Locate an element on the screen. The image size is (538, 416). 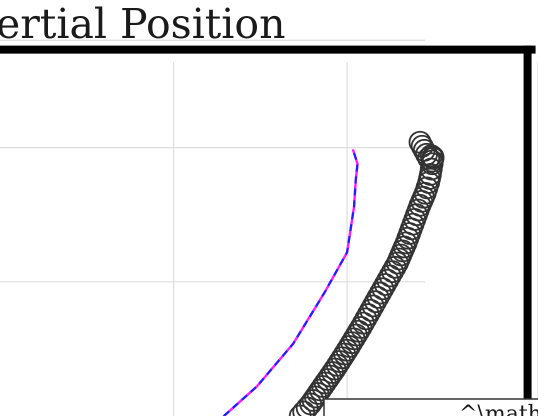
legend-frame is located at coordinates (430, 407).